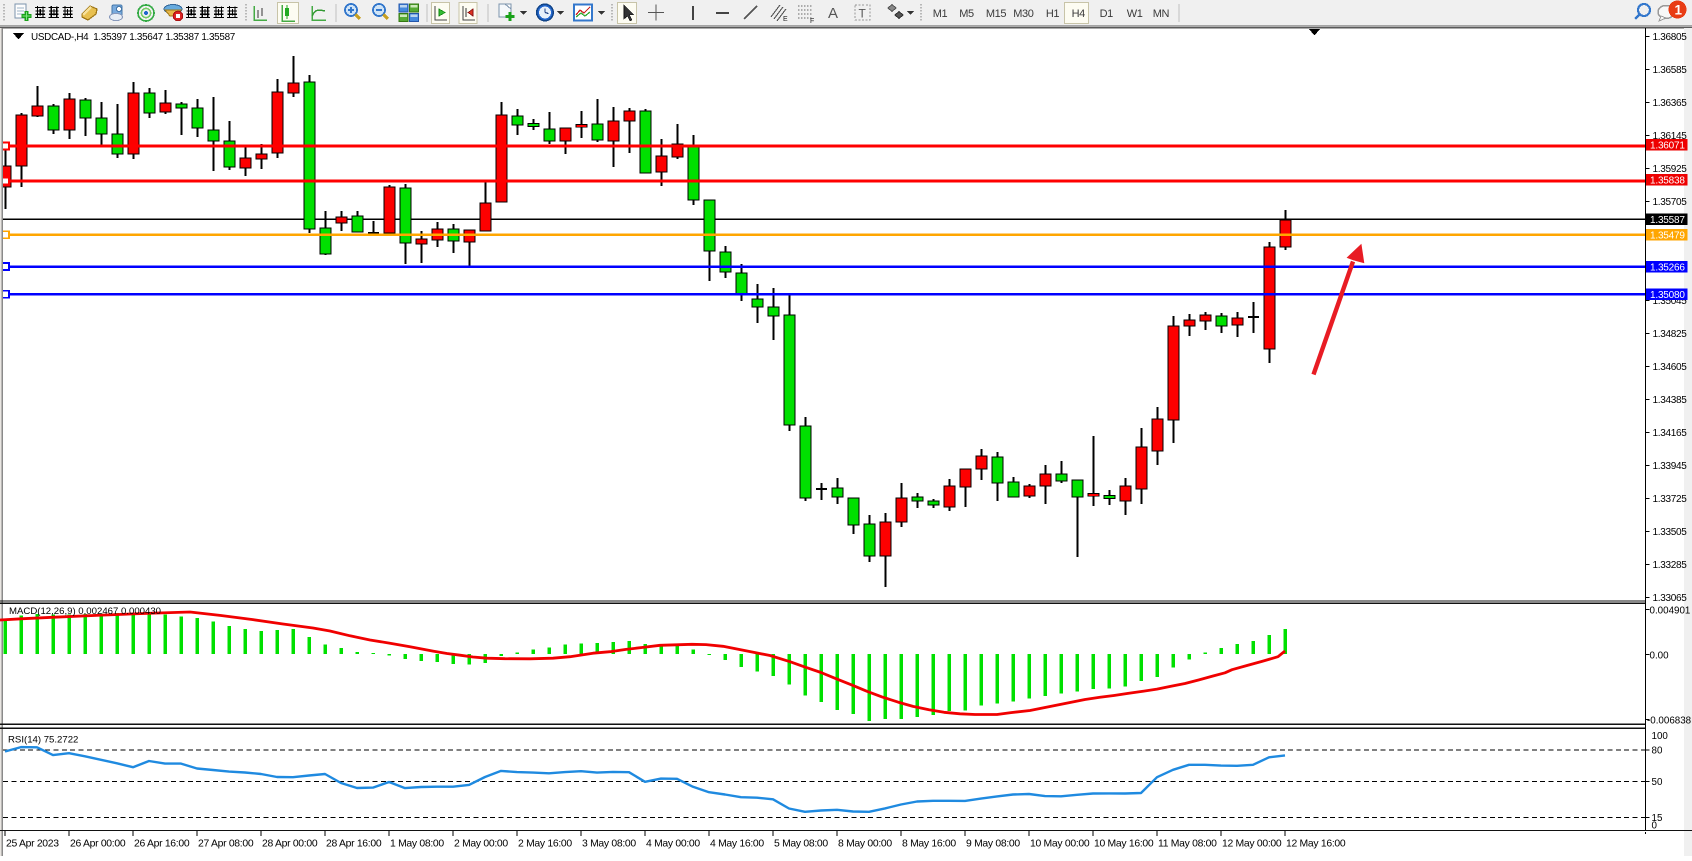 This screenshot has height=861, width=1692. I want to click on svg-text: 26 Apr 00:00, so click(98, 844).